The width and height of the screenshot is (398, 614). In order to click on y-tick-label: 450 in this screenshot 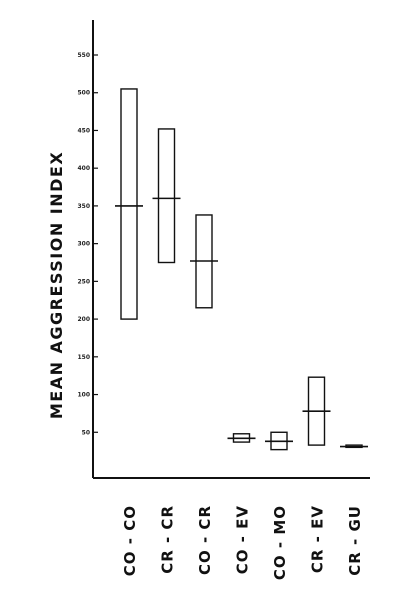, I will do `click(83, 130)`.